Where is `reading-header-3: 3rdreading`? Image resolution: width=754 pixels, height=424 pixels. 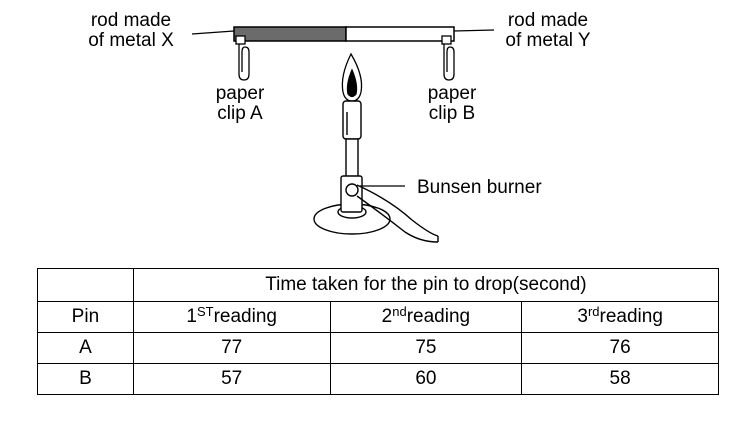
reading-header-3: 3rdreading is located at coordinates (620, 317).